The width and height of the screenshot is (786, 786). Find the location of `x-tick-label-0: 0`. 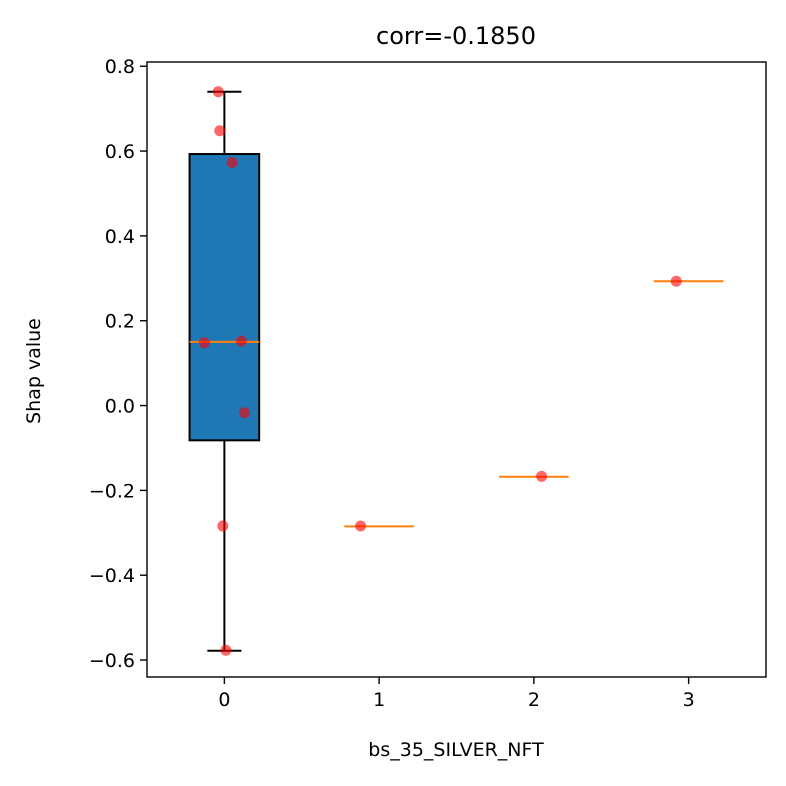

x-tick-label-0: 0 is located at coordinates (224, 700).